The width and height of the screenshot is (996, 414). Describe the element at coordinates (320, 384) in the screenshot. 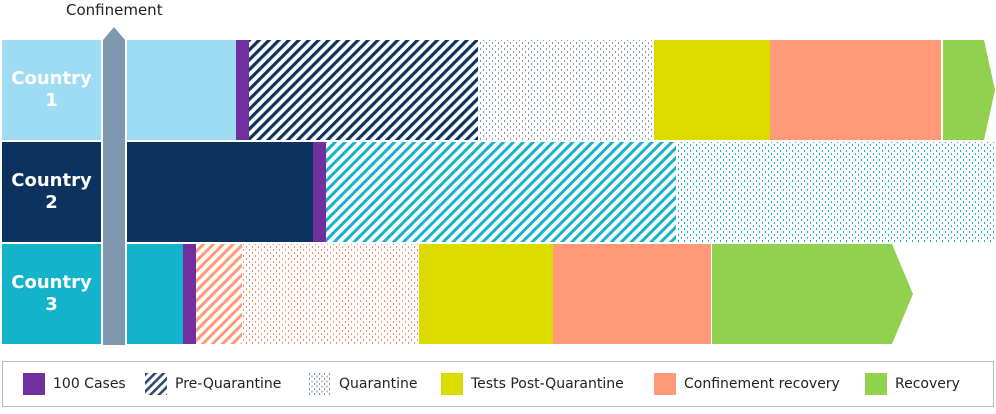

I see `legend-swatch-quarantine` at that location.